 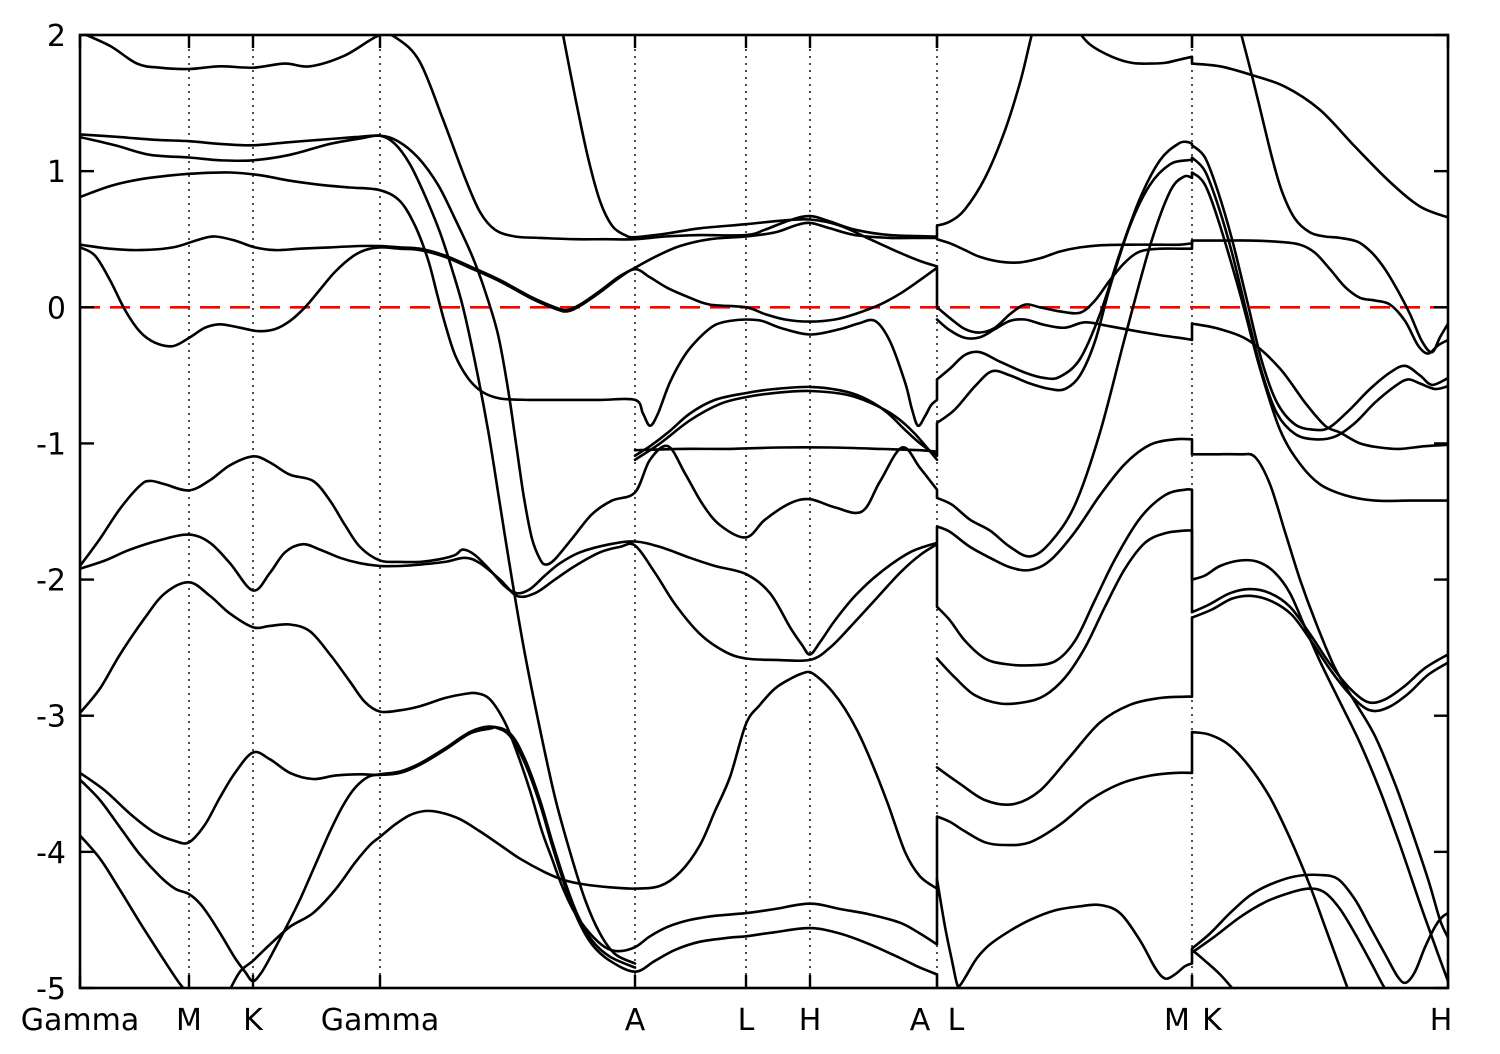 I want to click on y-axis-tick-label: -4, so click(x=51, y=853).